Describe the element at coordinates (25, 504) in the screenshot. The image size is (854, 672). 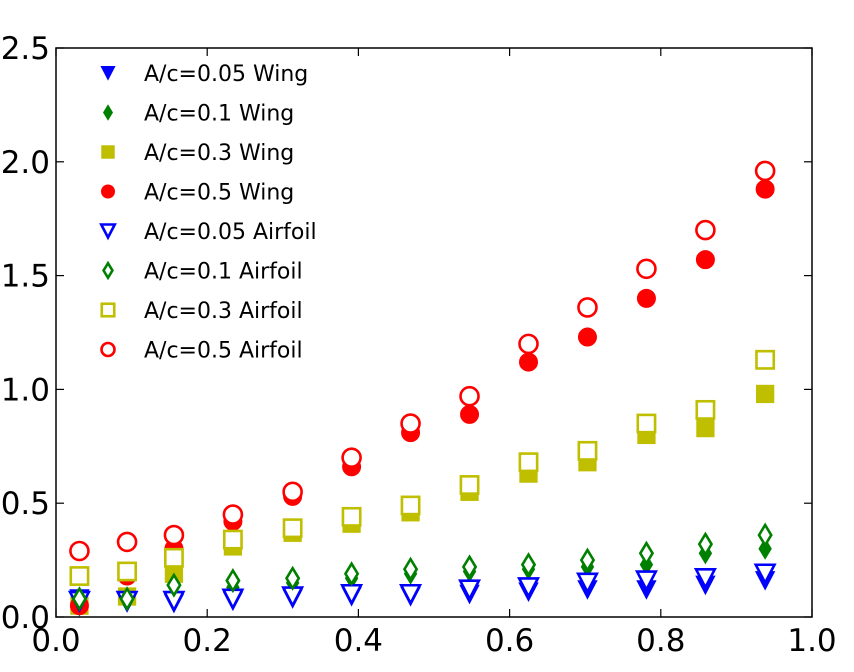
I see `y-tick-label: 0.5` at that location.